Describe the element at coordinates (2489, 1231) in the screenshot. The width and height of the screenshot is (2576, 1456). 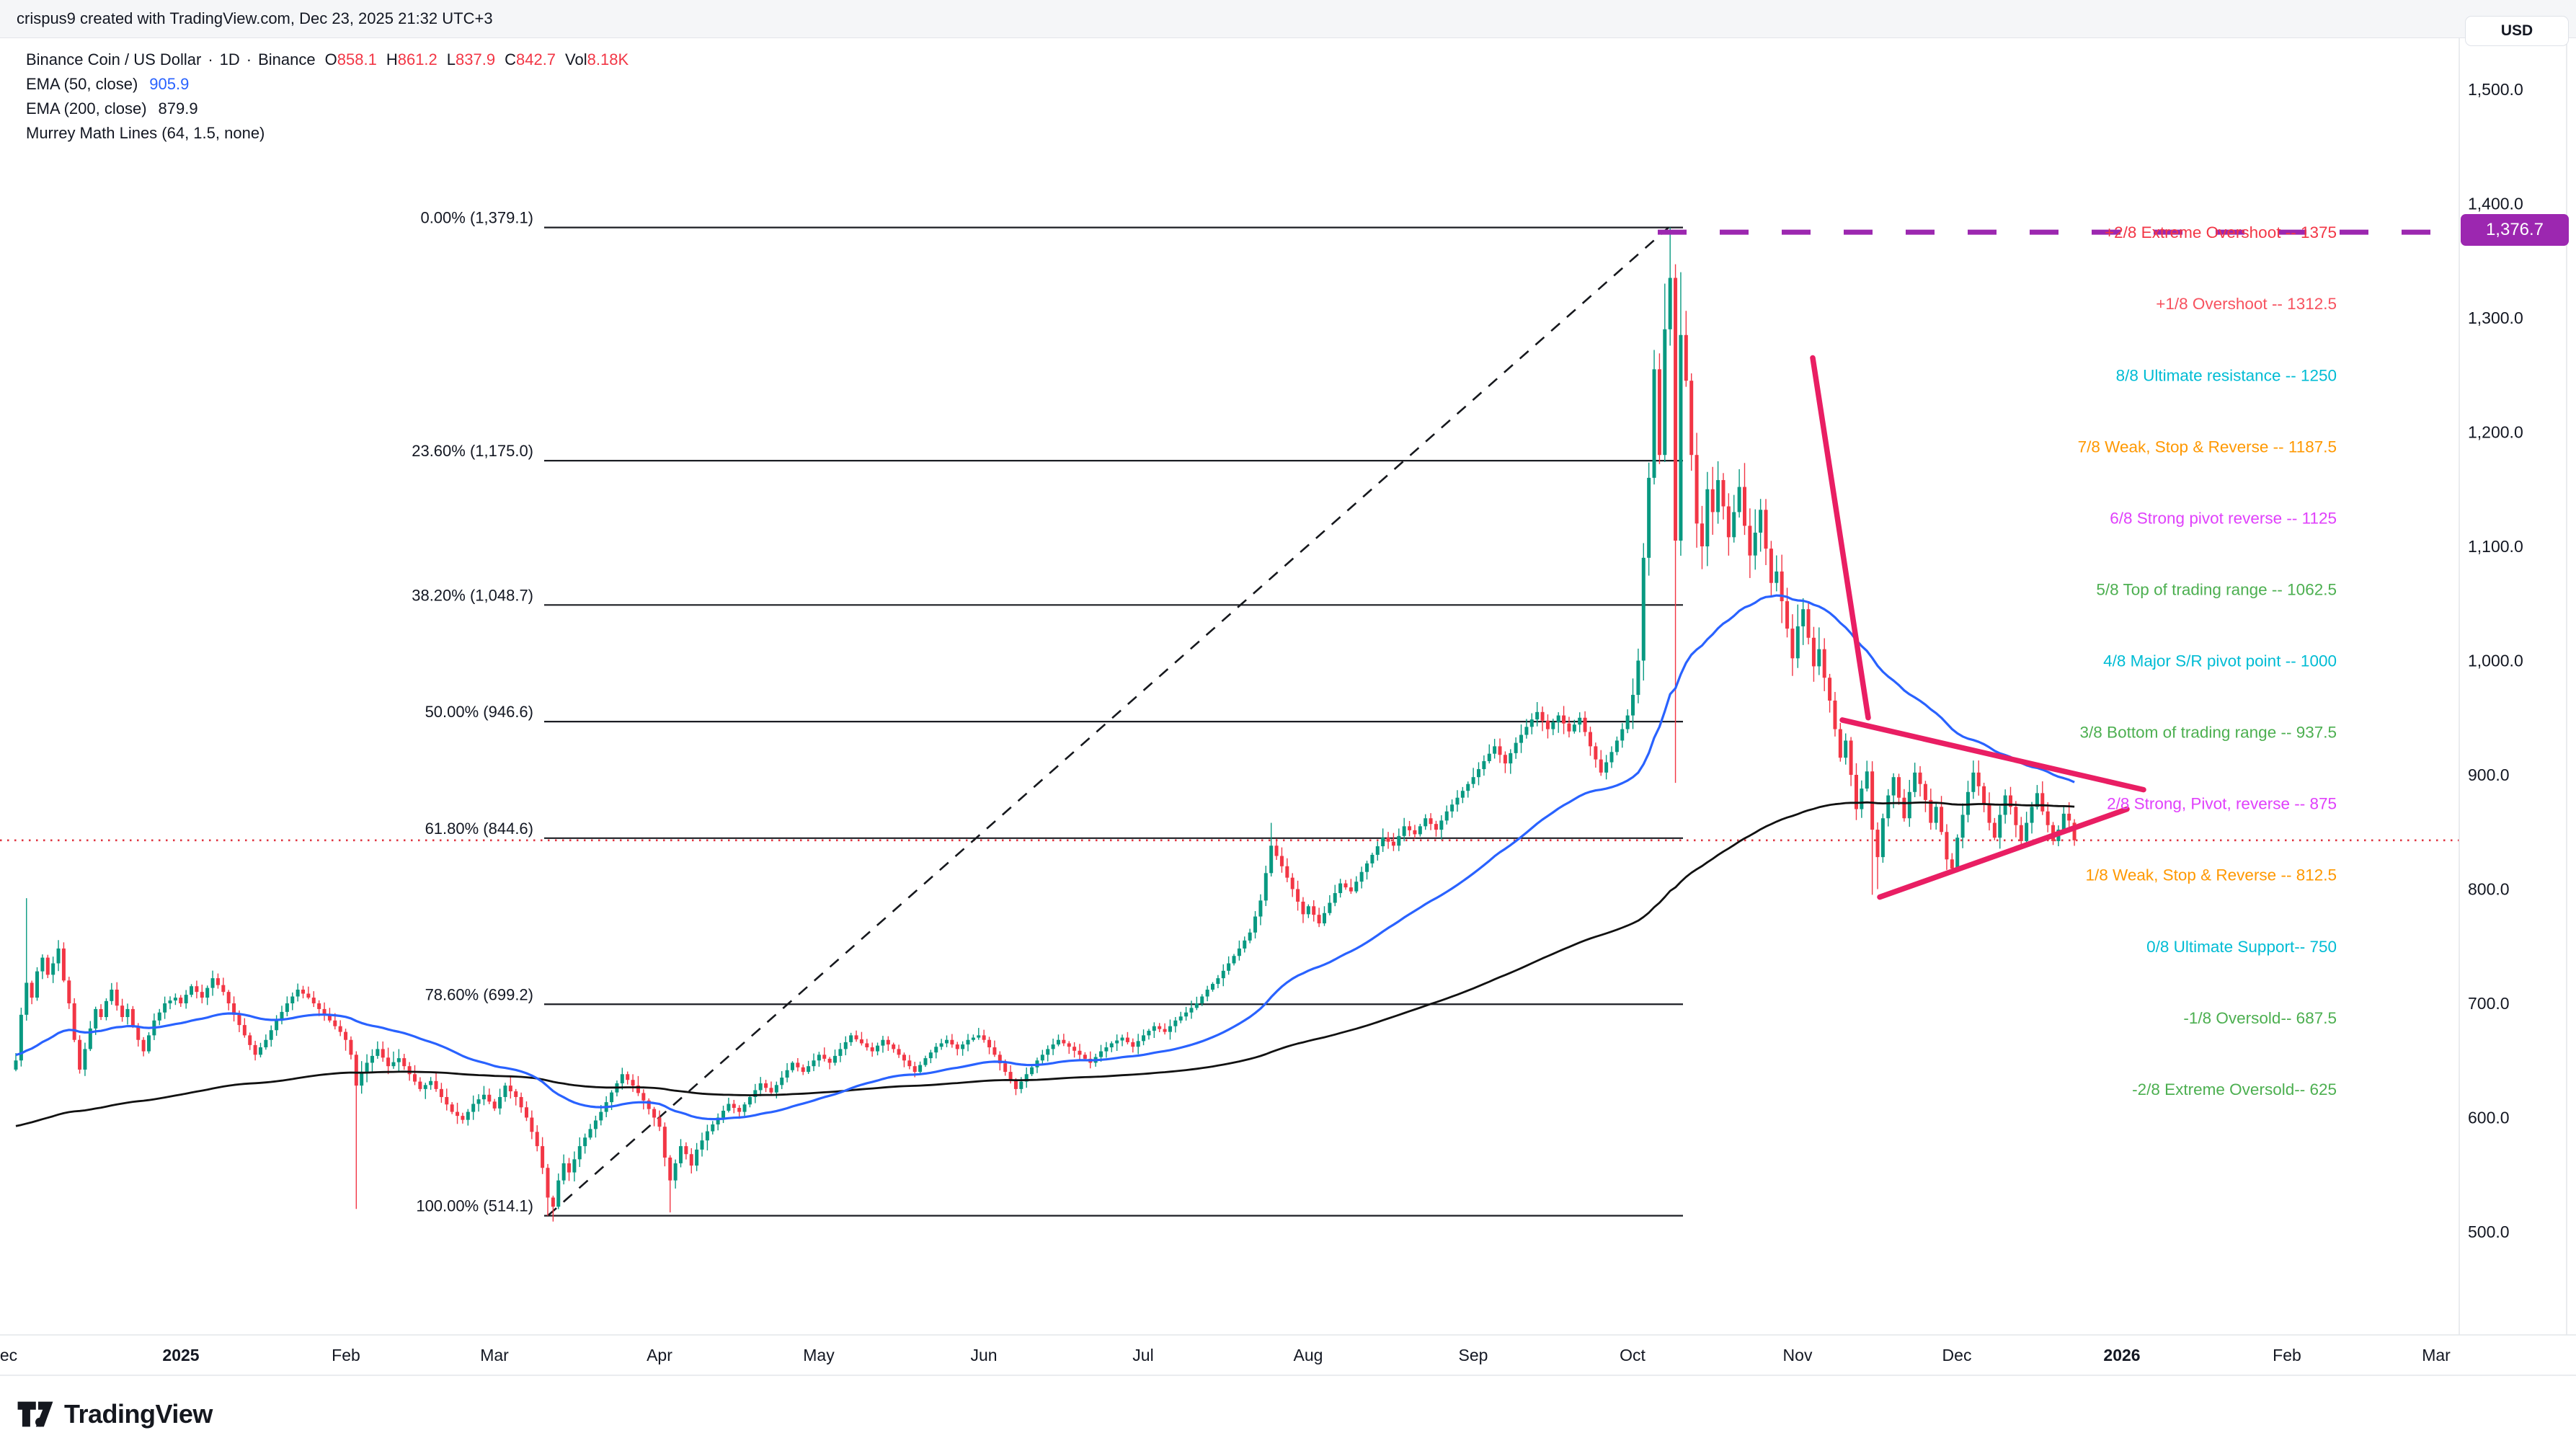
I see `price-axis-tick: 500.0` at that location.